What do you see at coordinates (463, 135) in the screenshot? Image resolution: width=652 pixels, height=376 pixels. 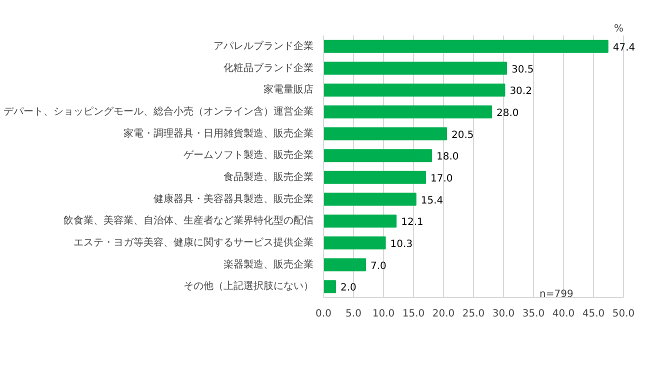 I see `data-label: 20.5` at bounding box center [463, 135].